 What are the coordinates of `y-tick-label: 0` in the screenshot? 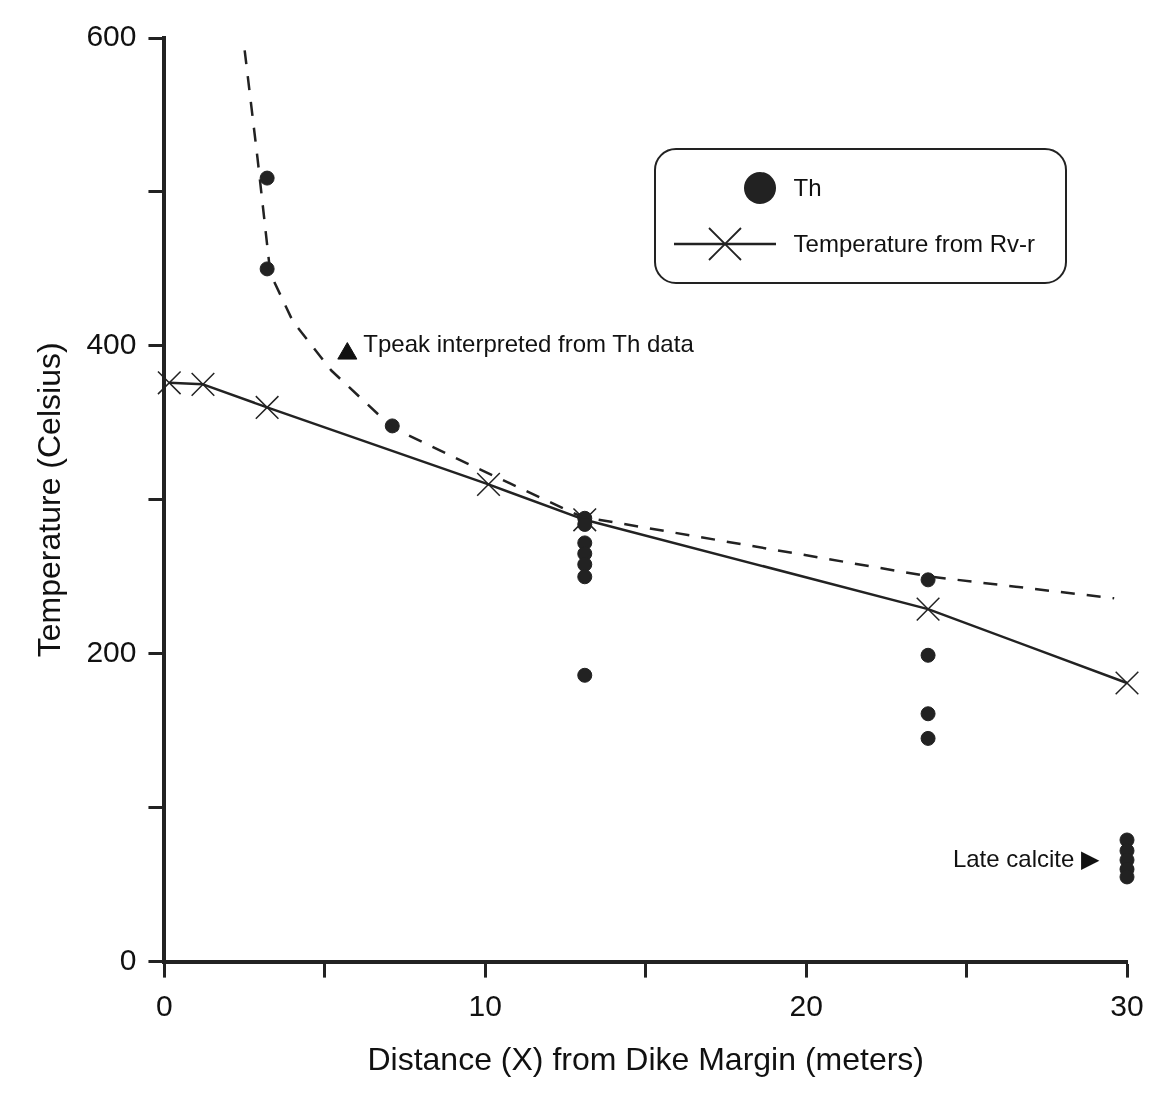 It's located at (128, 959).